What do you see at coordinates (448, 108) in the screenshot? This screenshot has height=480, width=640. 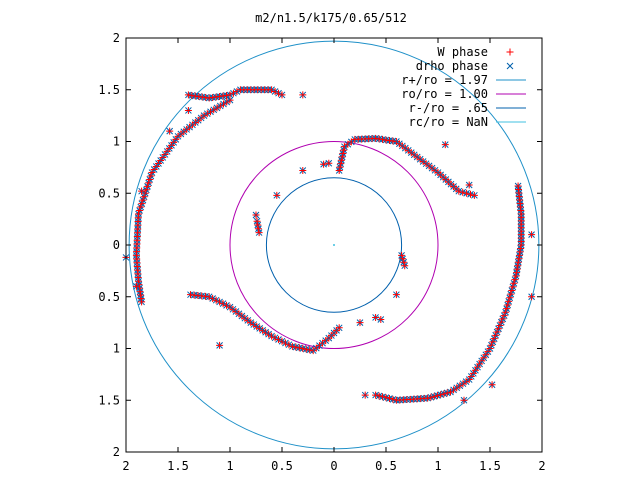 I see `legend-label: r-/ro = .65` at bounding box center [448, 108].